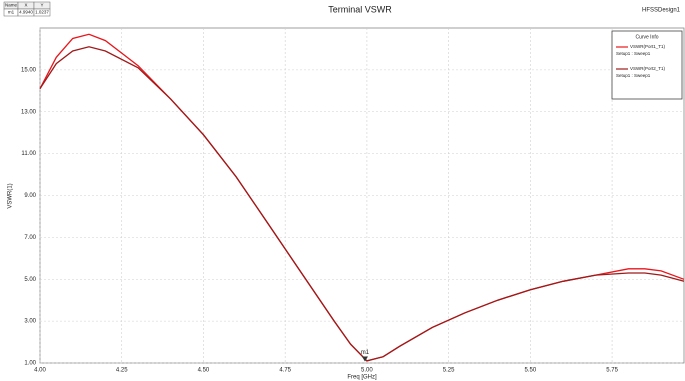 Image resolution: width=685 pixels, height=381 pixels. I want to click on x-axis-label: Freq [GHz], so click(362, 378).